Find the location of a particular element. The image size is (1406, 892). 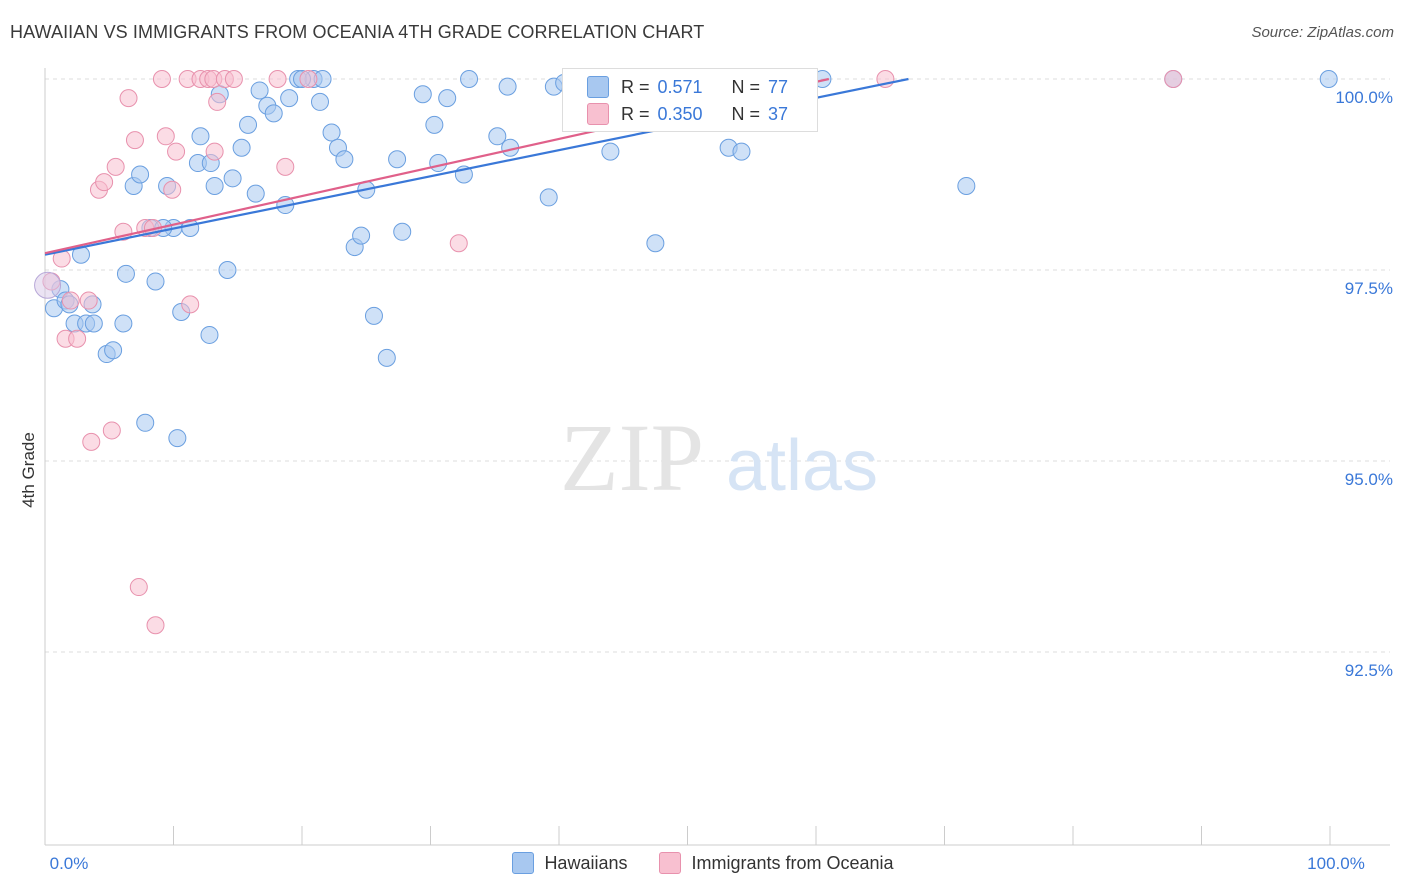

source-label: Source: ZipAtlas.com is located at coordinates (1322, 32).